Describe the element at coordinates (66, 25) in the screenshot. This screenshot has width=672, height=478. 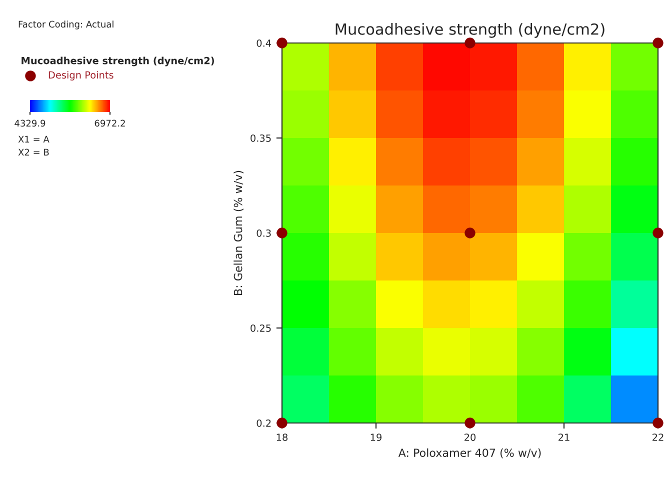
I see `text: Factor Coding: Actual` at that location.